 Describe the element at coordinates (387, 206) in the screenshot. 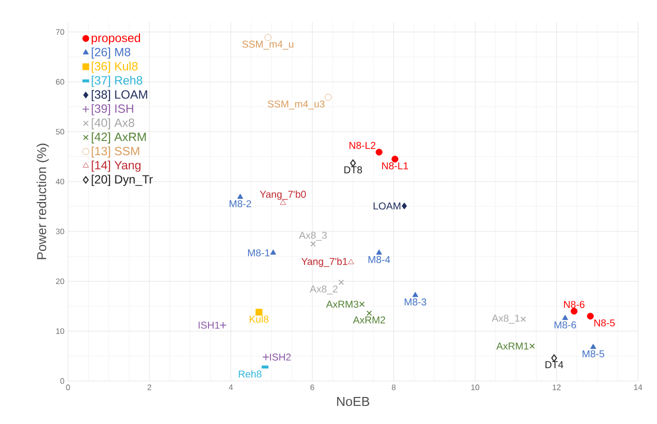

I see `annotation: LOAM` at that location.